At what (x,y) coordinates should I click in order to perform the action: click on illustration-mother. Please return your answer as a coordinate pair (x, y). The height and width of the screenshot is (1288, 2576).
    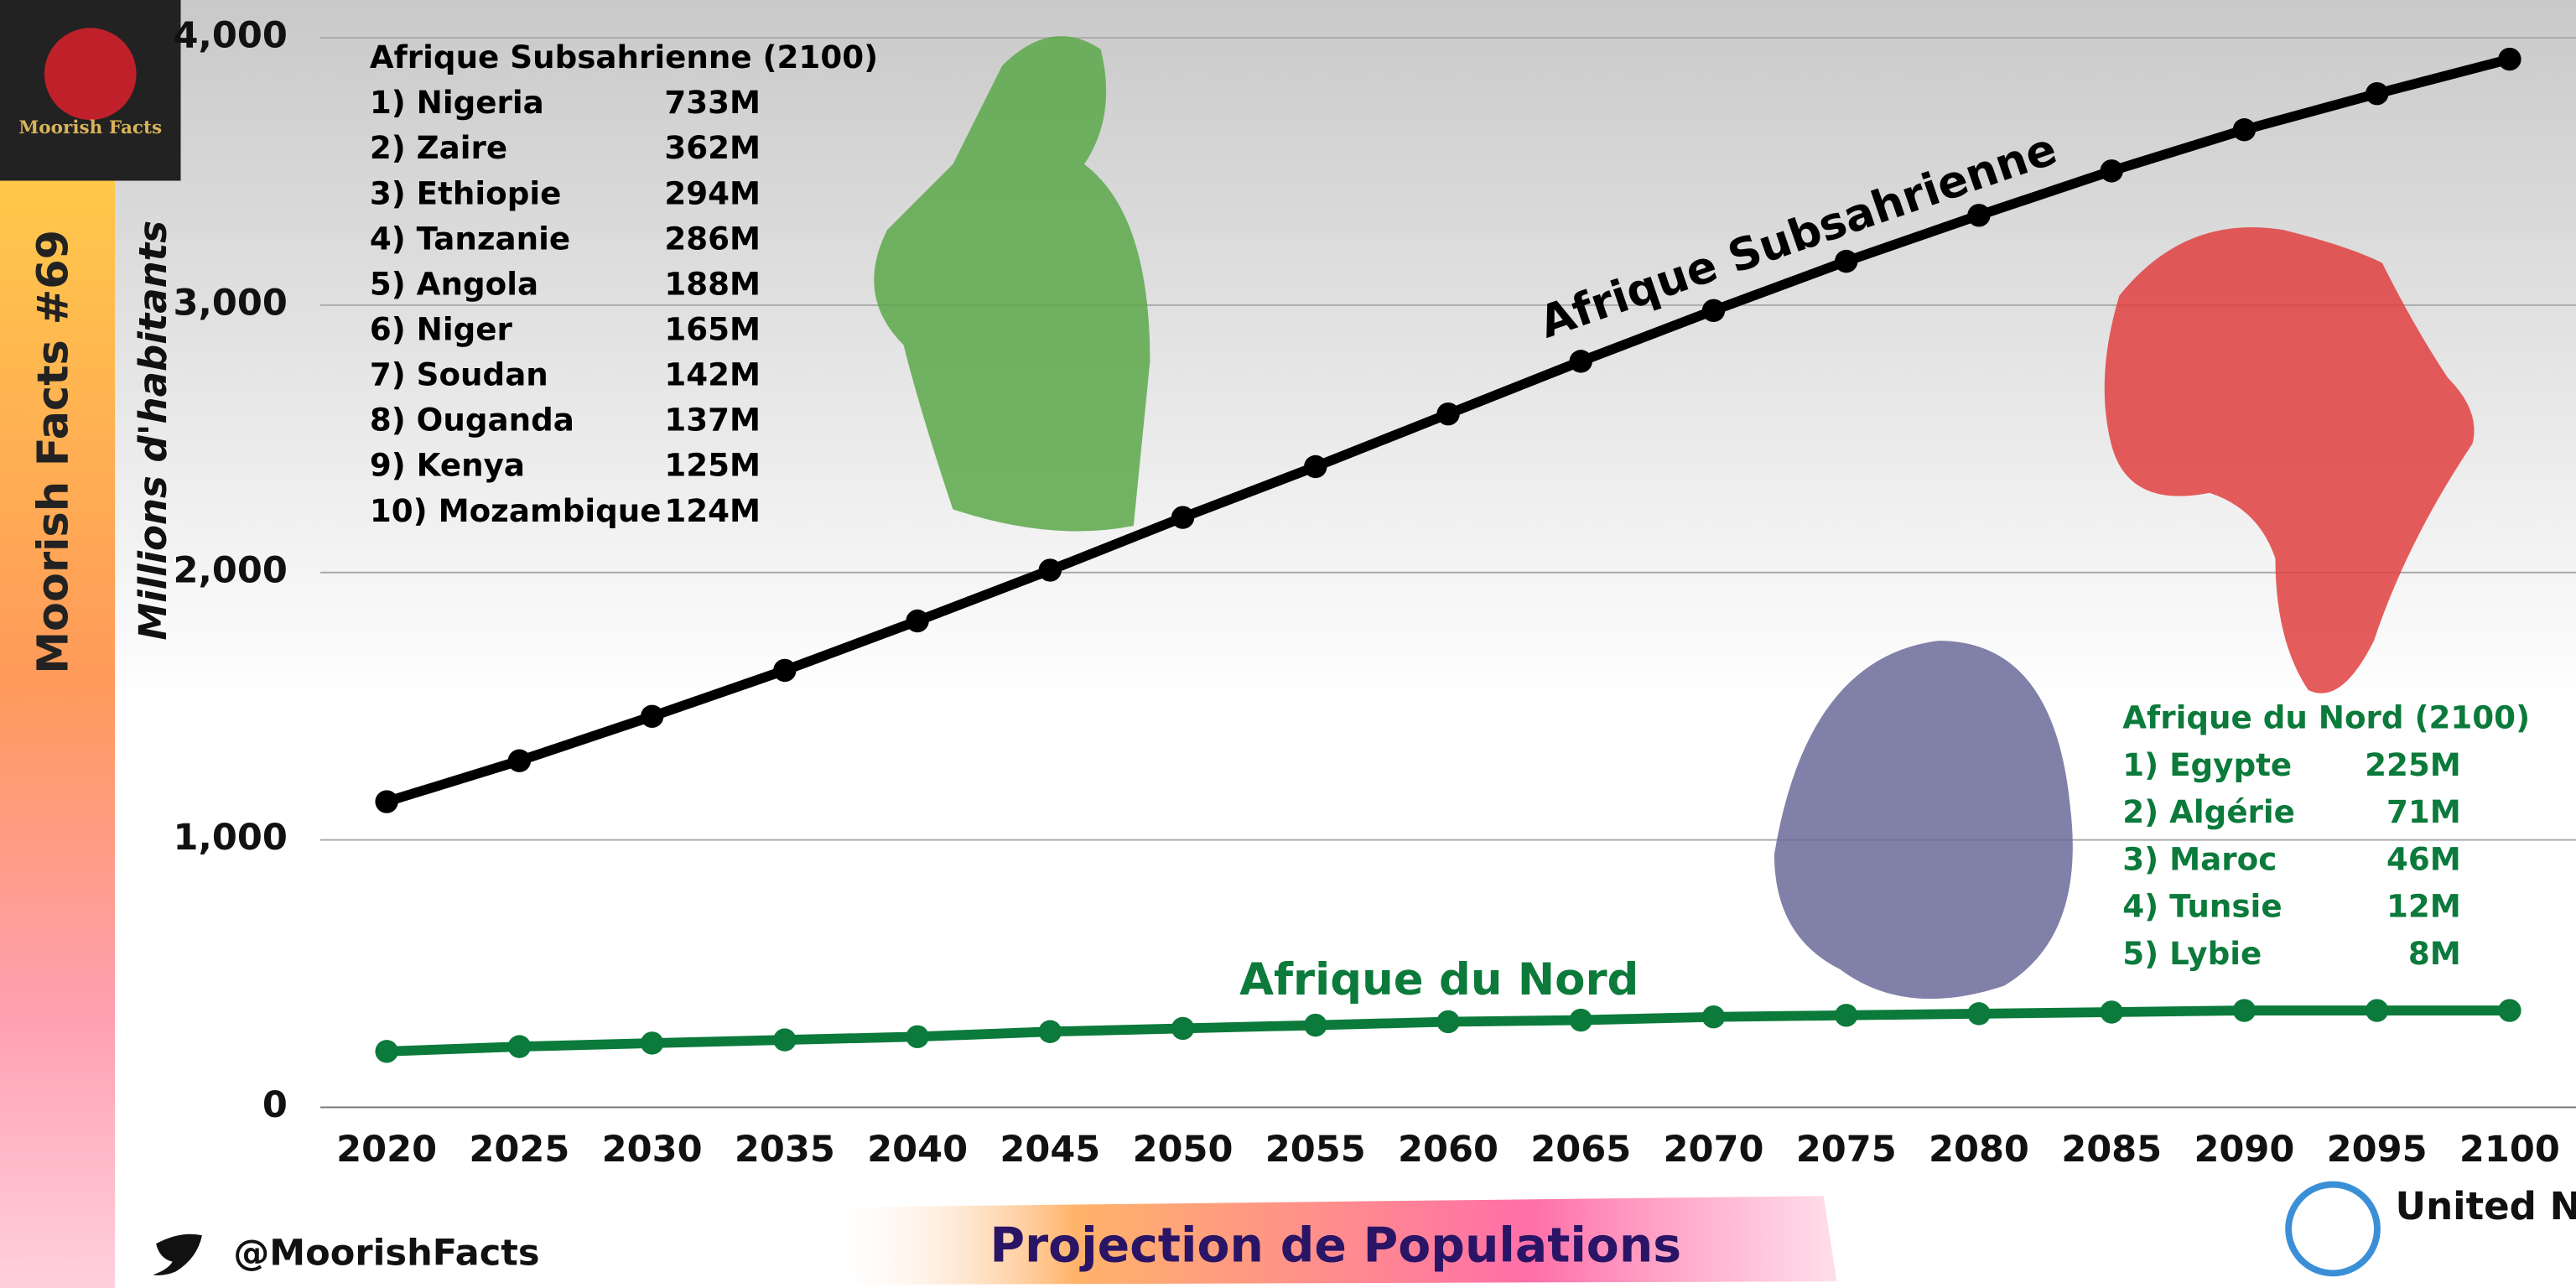
    Looking at the image, I should click on (1012, 284).